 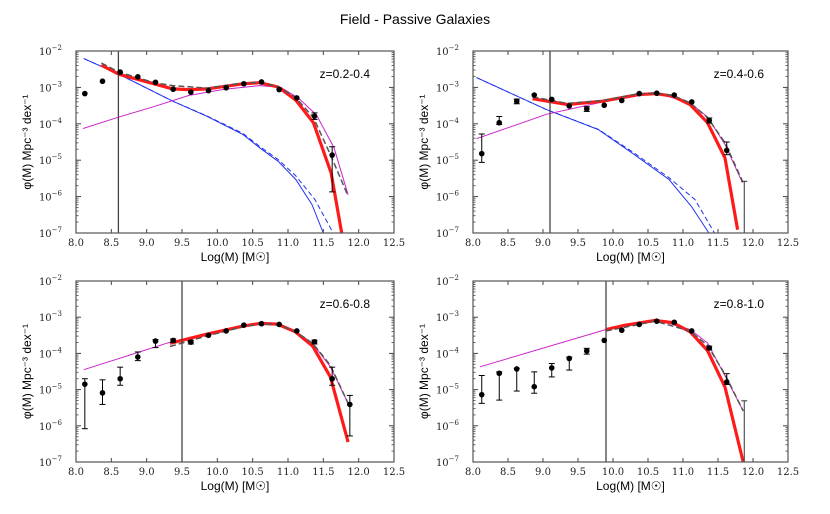 I want to click on blue-component-line, so click(x=203, y=145).